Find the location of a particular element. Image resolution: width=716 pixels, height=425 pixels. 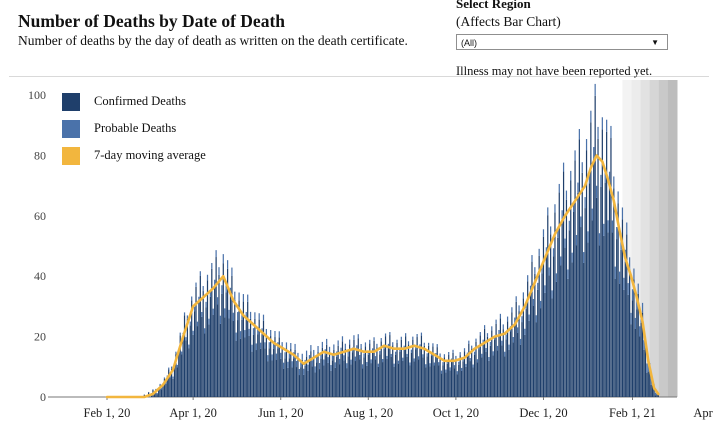

header-divider is located at coordinates (359, 76).